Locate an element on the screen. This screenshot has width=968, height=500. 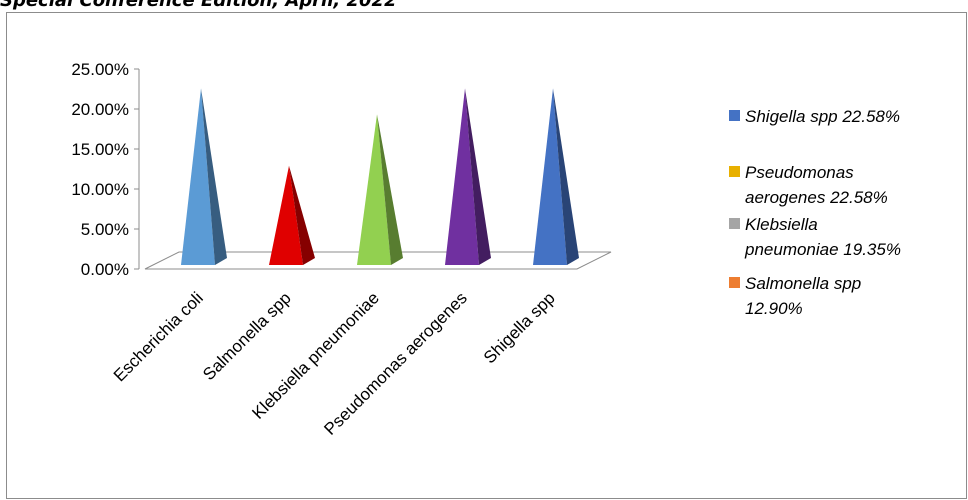
bar-salmonella-spp is located at coordinates (292, 215).